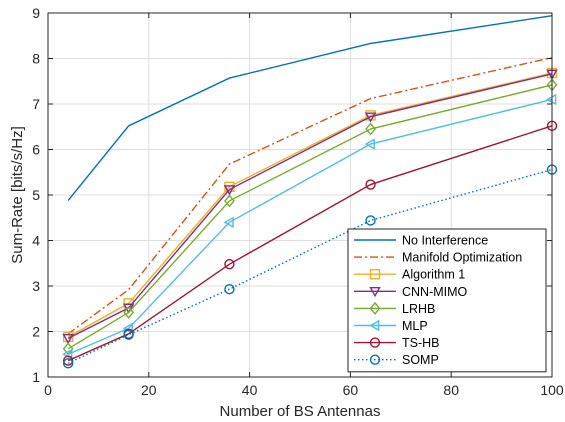  What do you see at coordinates (36, 332) in the screenshot?
I see `y-tick-label: 2` at bounding box center [36, 332].